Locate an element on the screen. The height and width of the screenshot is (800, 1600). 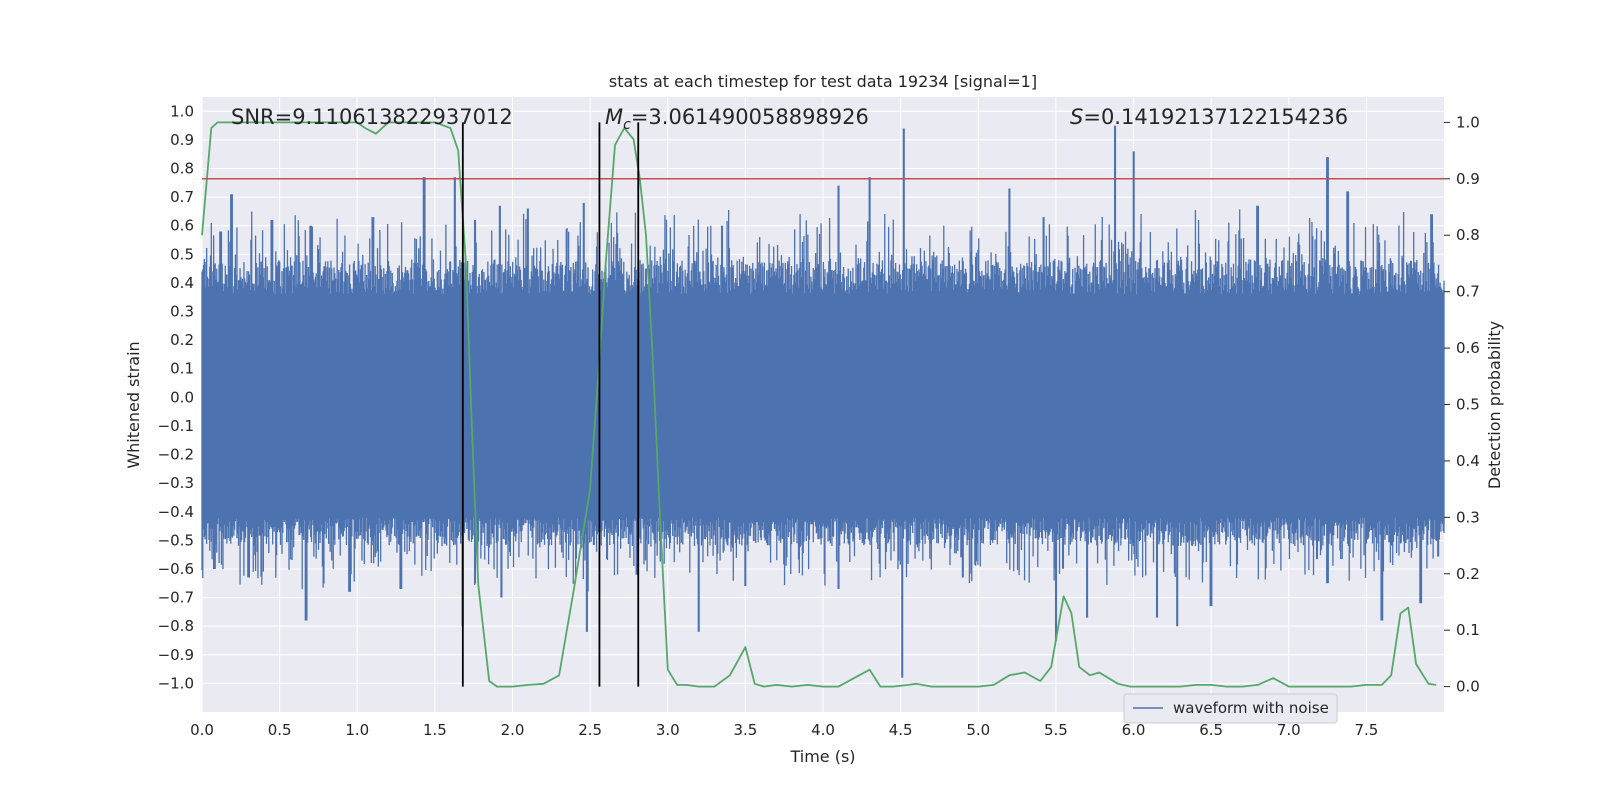
legend: waveform with noise is located at coordinates (1230, 708).